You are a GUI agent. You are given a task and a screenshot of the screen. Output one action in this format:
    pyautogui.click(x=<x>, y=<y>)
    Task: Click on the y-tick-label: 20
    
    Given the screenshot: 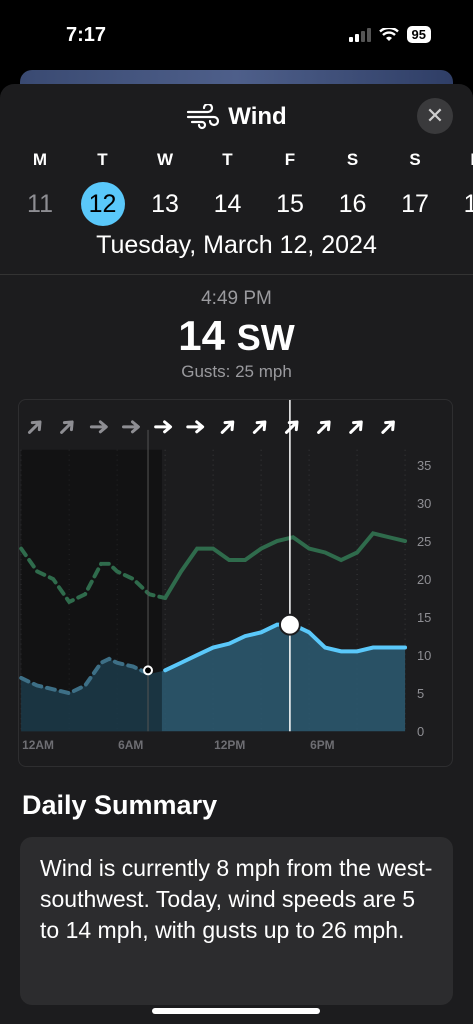 What is the action you would take?
    pyautogui.click(x=424, y=579)
    